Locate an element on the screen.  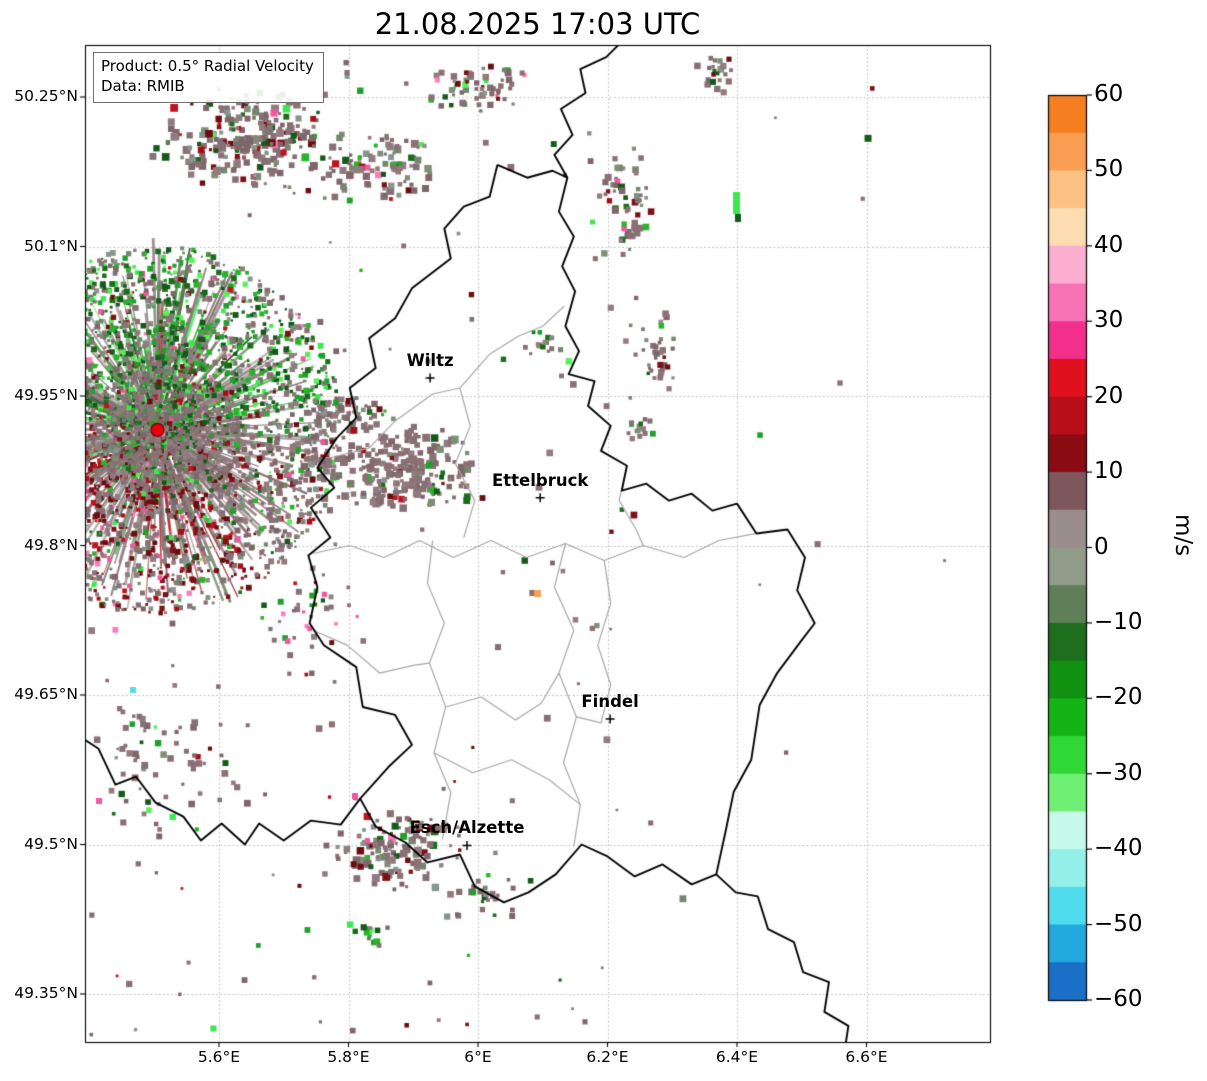
colorbar-tick-label: 60 is located at coordinates (1109, 94).